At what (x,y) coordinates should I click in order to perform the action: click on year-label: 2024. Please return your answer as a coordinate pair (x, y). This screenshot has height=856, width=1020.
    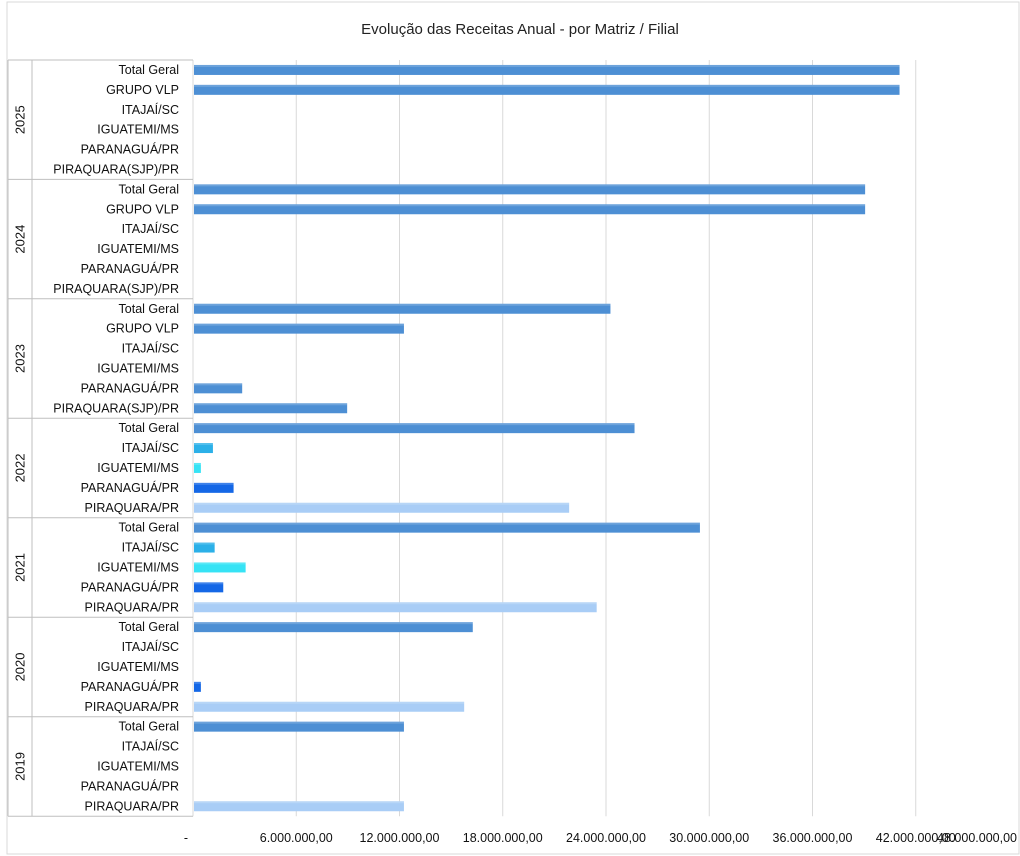
    Looking at the image, I should click on (20, 239).